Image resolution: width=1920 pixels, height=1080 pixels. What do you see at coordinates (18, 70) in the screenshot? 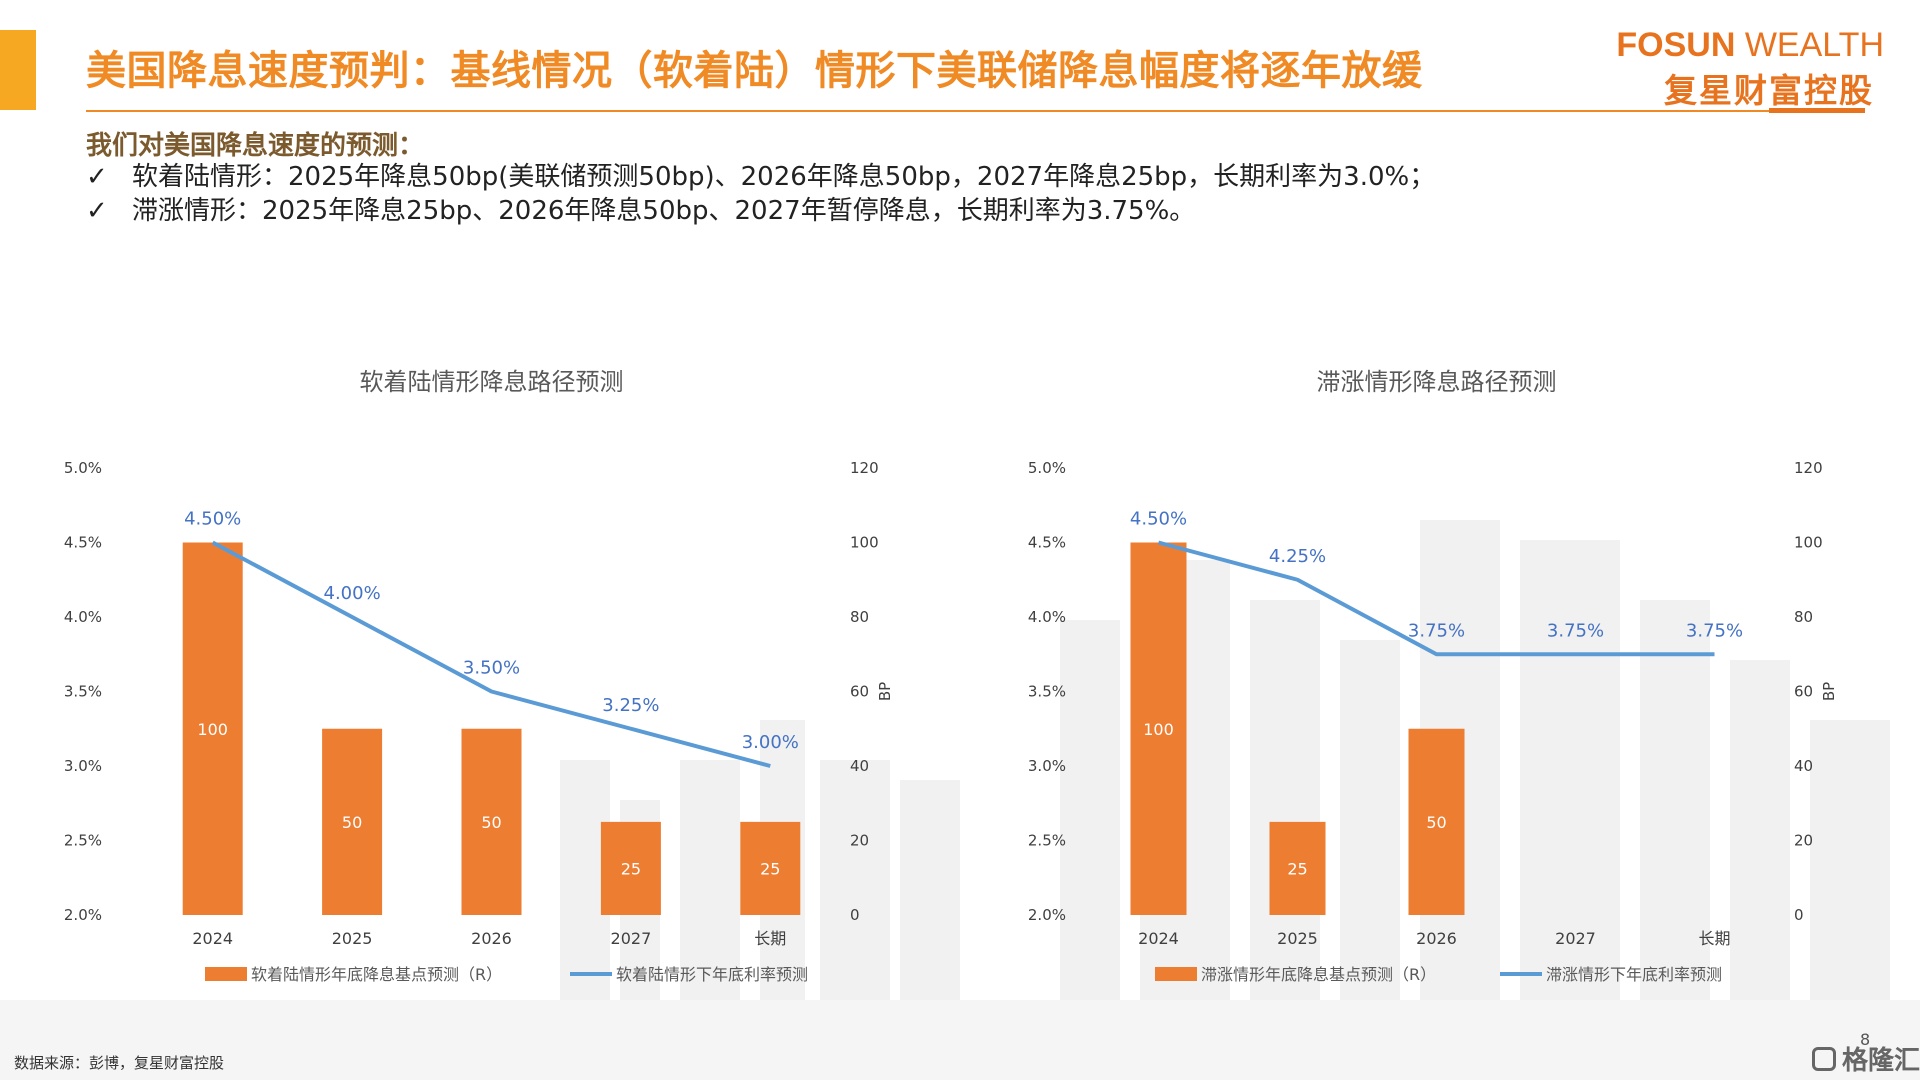
I see `accent-bar` at bounding box center [18, 70].